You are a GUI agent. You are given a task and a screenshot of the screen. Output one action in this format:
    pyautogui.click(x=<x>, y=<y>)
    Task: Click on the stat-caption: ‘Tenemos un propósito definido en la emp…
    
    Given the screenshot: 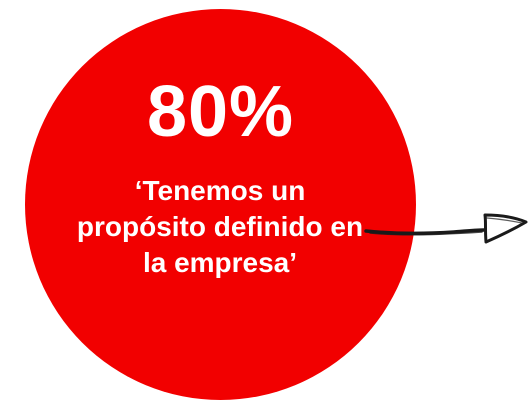 What is the action you would take?
    pyautogui.click(x=220, y=226)
    